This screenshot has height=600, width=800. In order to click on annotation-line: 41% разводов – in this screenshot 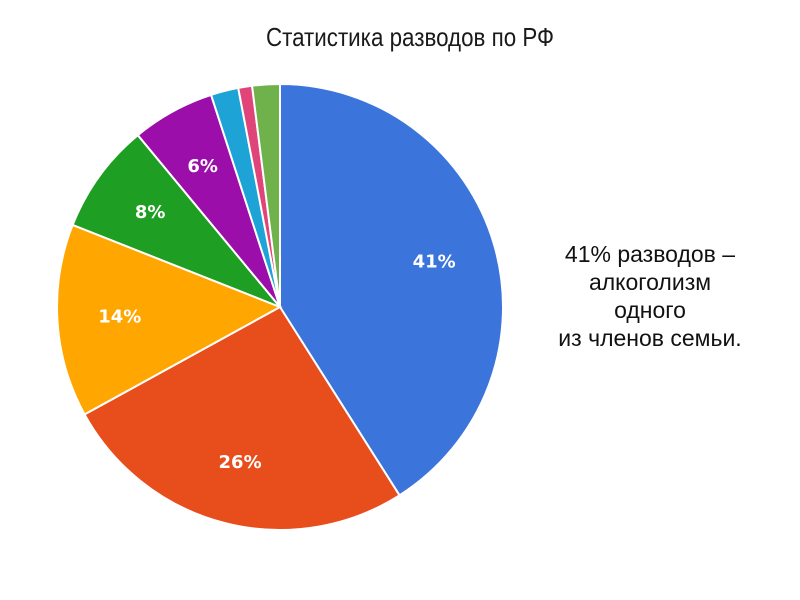, I will do `click(650, 254)`.